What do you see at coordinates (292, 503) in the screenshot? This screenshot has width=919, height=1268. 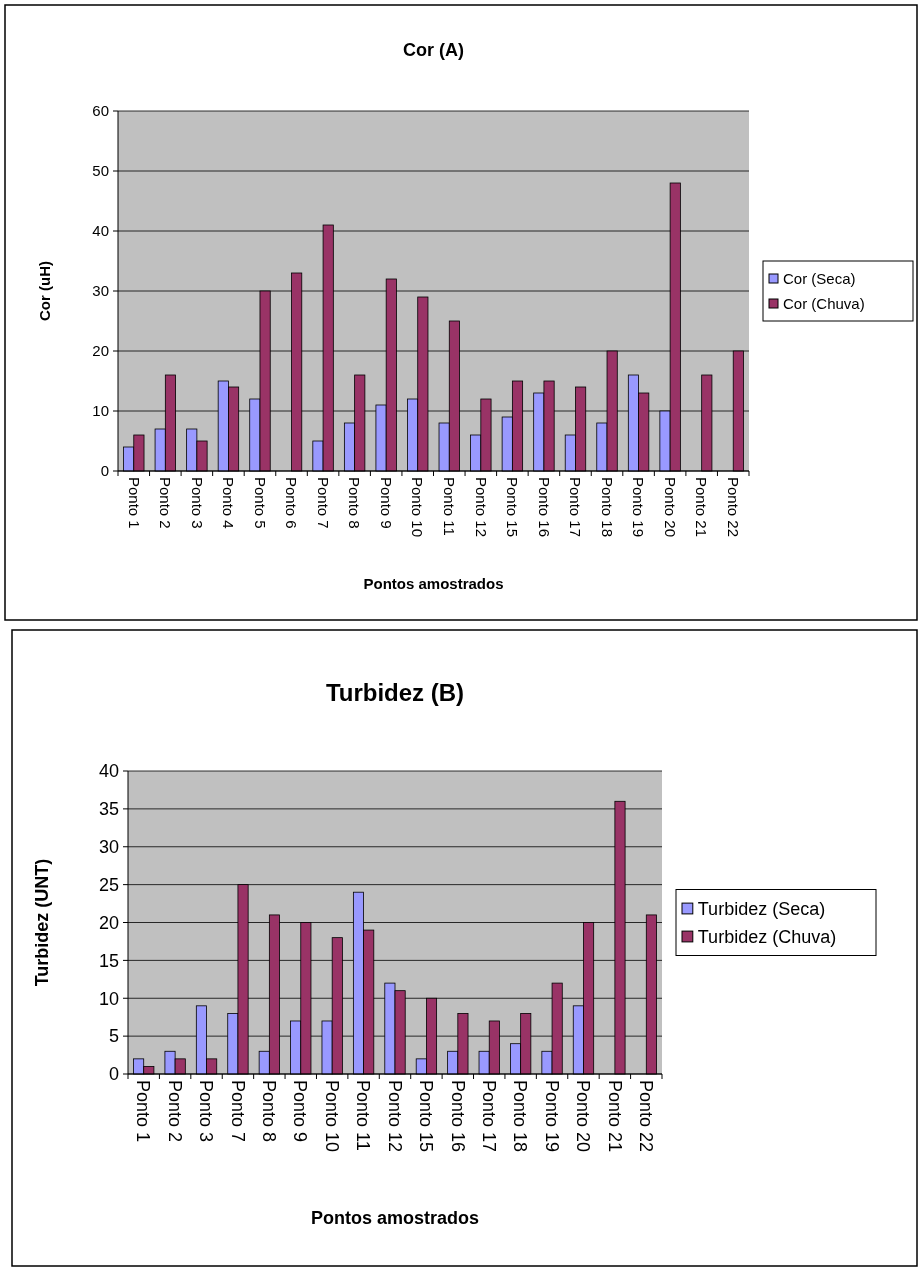 I see `x-tick-label: Ponto 6` at bounding box center [292, 503].